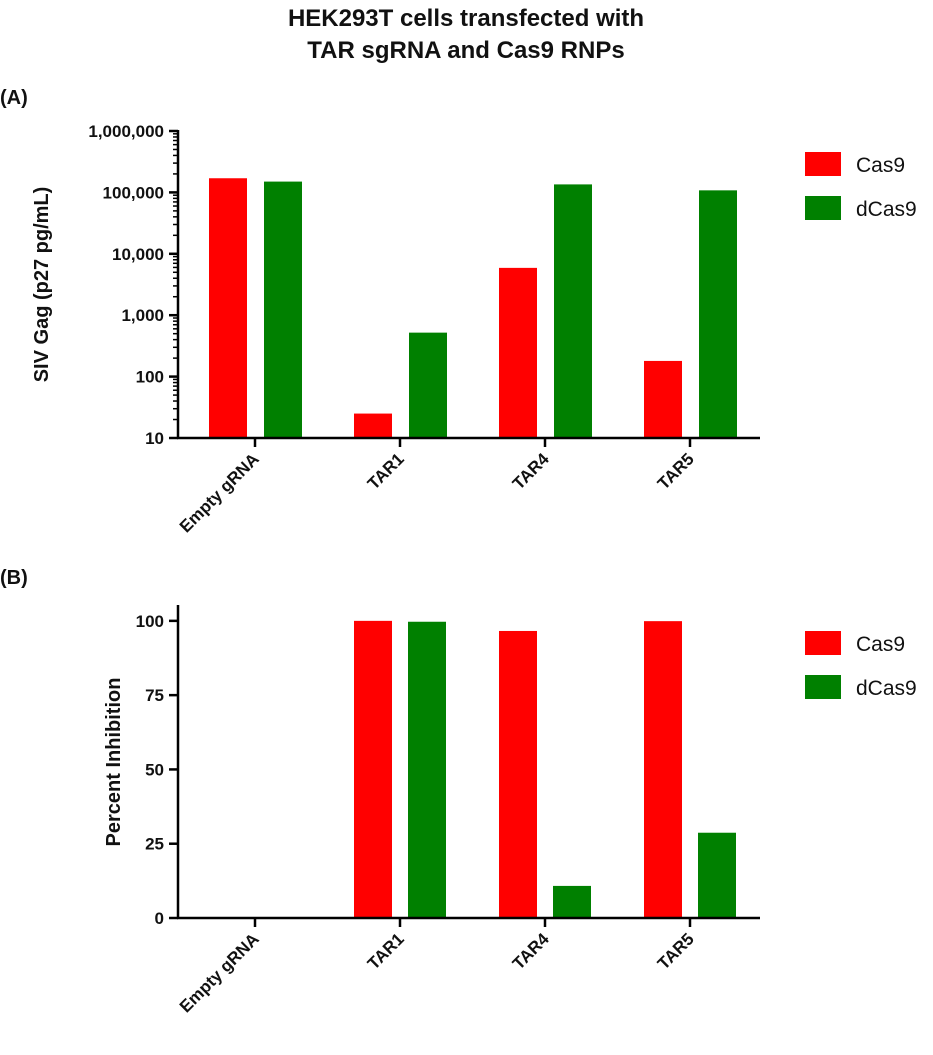  What do you see at coordinates (42, 285) in the screenshot?
I see `panel-a-y-axis-label: SIV Gag (p27 pg/mL)` at bounding box center [42, 285].